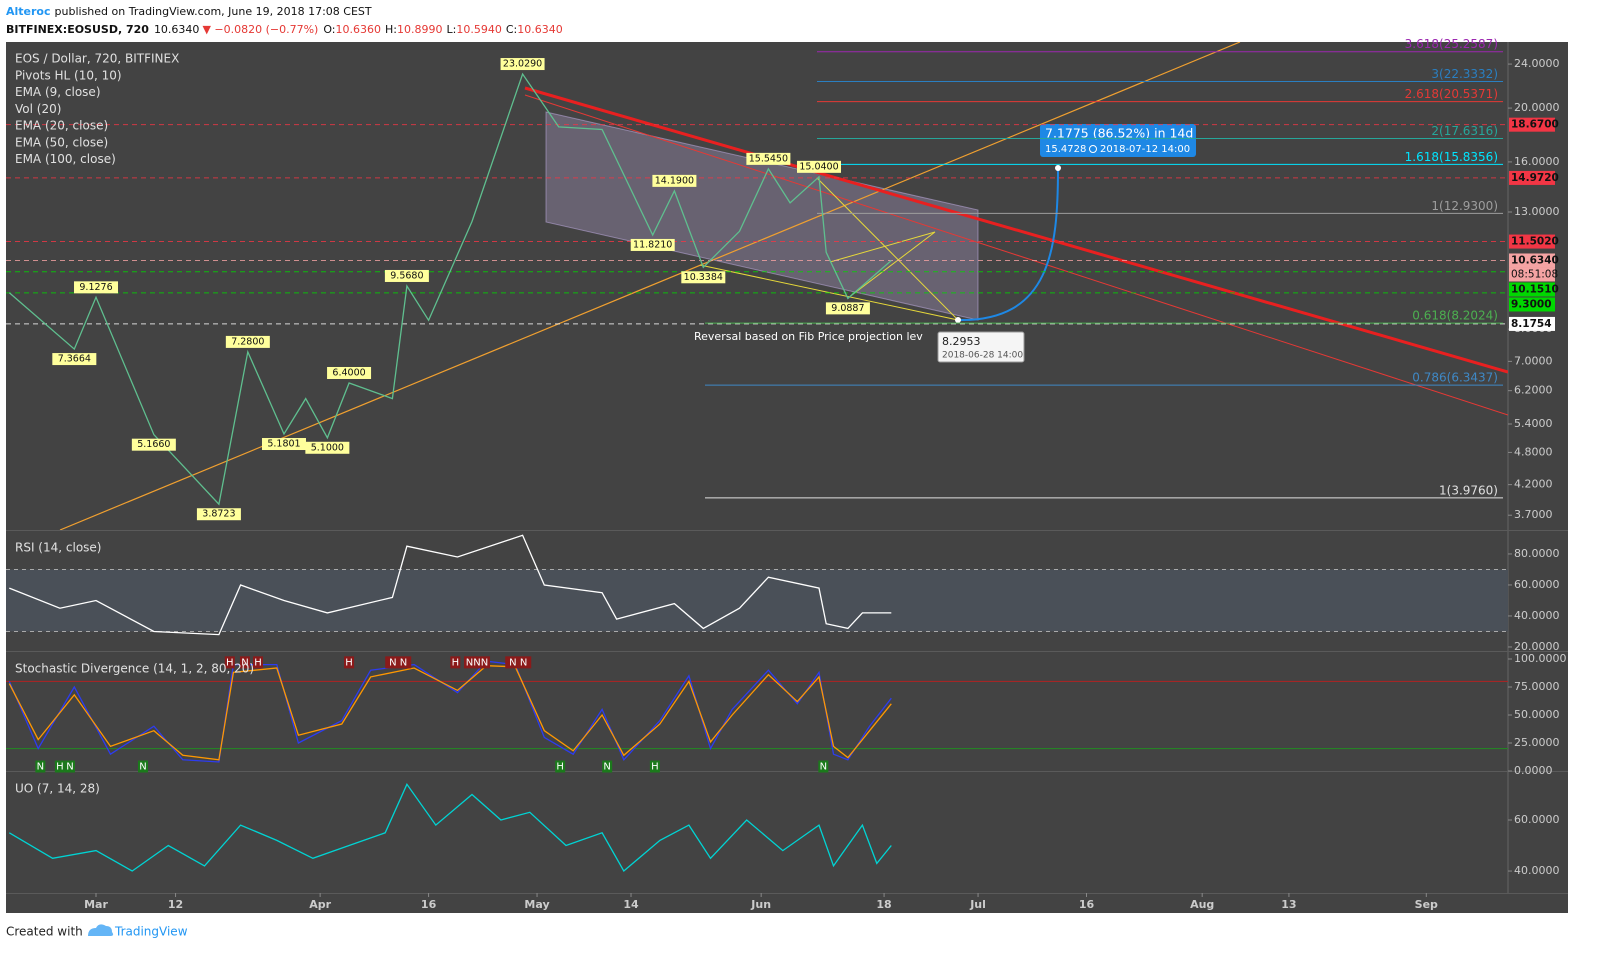 The width and height of the screenshot is (1601, 973). Describe the element at coordinates (1288, 904) in the screenshot. I see `x-tick-label: 13` at that location.